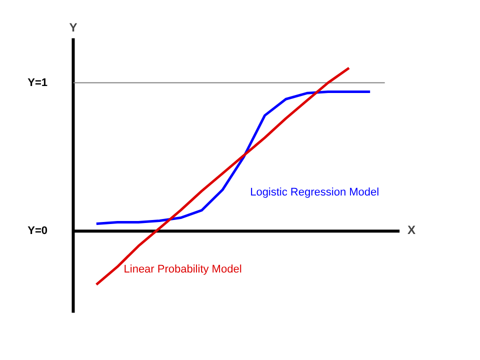 This screenshot has height=360, width=480. What do you see at coordinates (412, 230) in the screenshot?
I see `x-axis-title: X` at bounding box center [412, 230].